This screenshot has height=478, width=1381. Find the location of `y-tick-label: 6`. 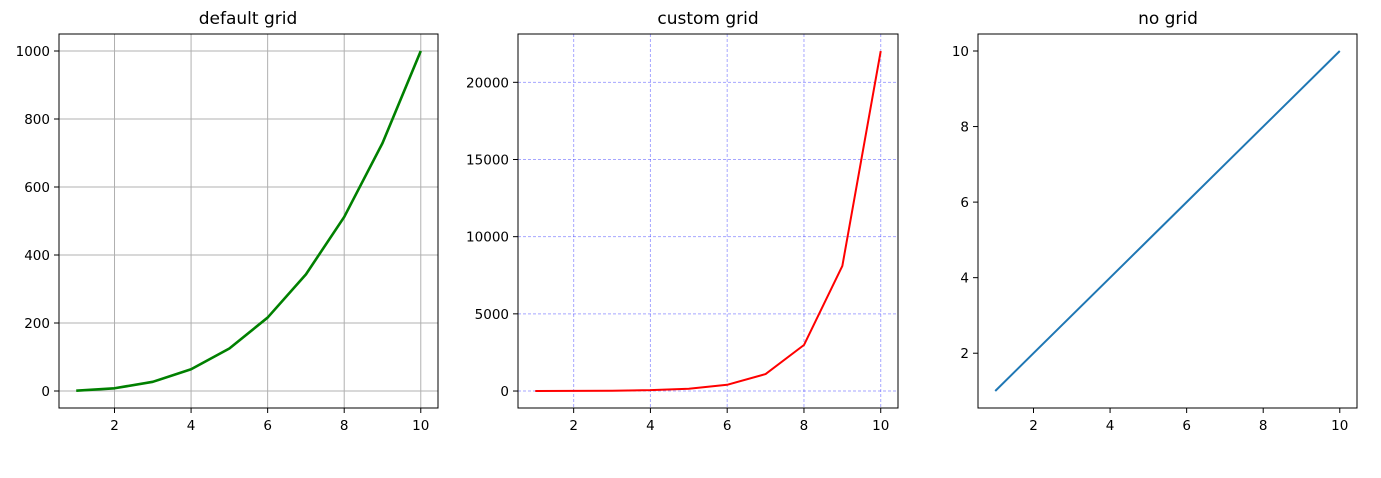

y-tick-label: 6 is located at coordinates (964, 203).